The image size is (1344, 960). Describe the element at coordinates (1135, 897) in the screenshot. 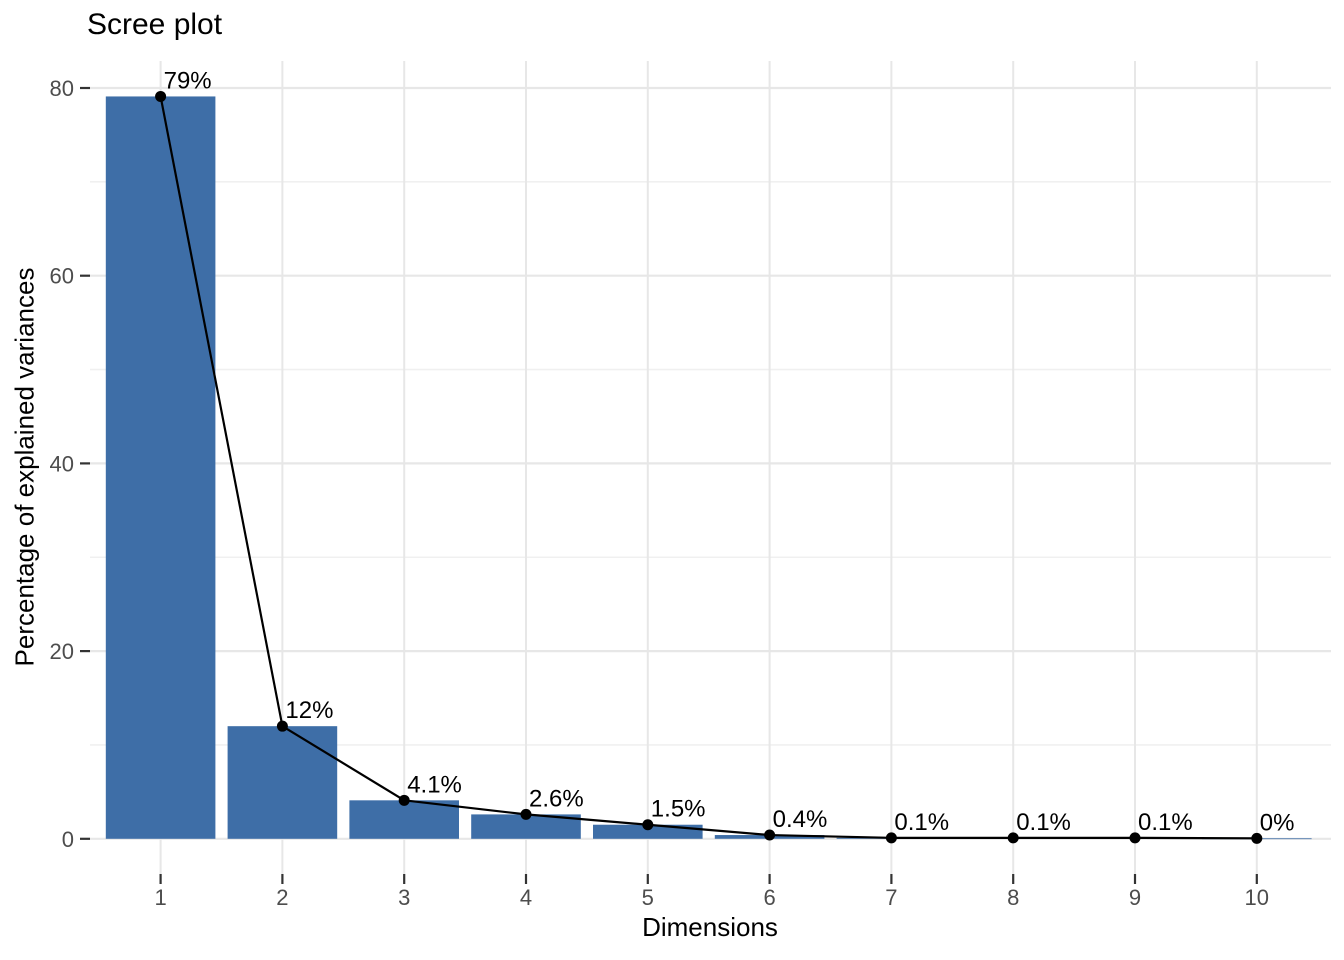

I see `x-tick-label: 9` at that location.